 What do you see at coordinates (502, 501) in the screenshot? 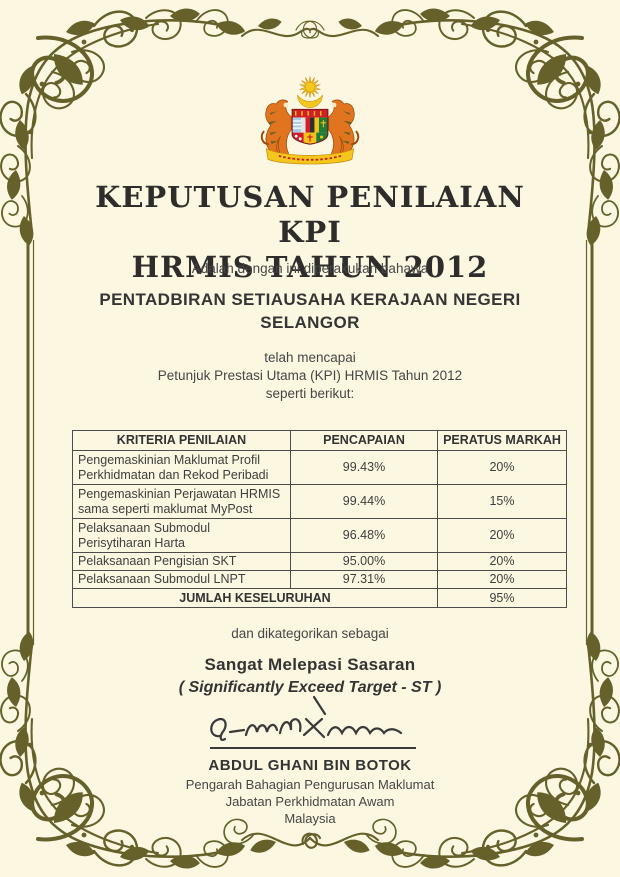
I see `weight-cell: 15%` at bounding box center [502, 501].